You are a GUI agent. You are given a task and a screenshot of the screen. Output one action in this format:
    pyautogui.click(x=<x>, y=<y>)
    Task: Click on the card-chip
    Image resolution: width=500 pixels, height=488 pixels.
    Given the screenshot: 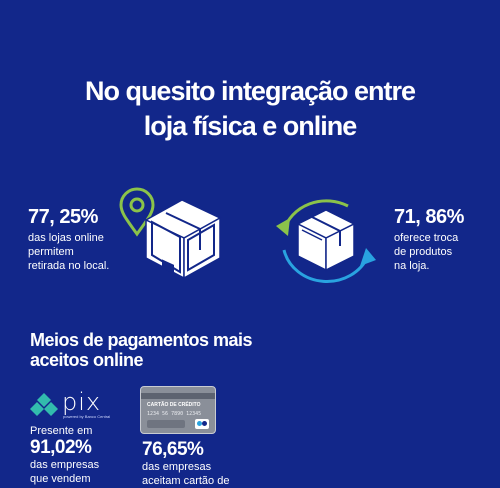 What is the action you would take?
    pyautogui.click(x=166, y=424)
    